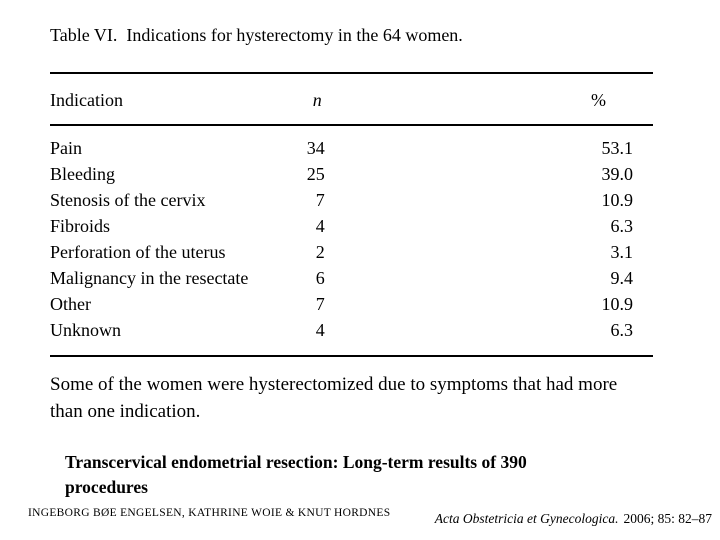 This screenshot has height=540, width=720. Describe the element at coordinates (617, 174) in the screenshot. I see `cell-percent: 39.0` at that location.